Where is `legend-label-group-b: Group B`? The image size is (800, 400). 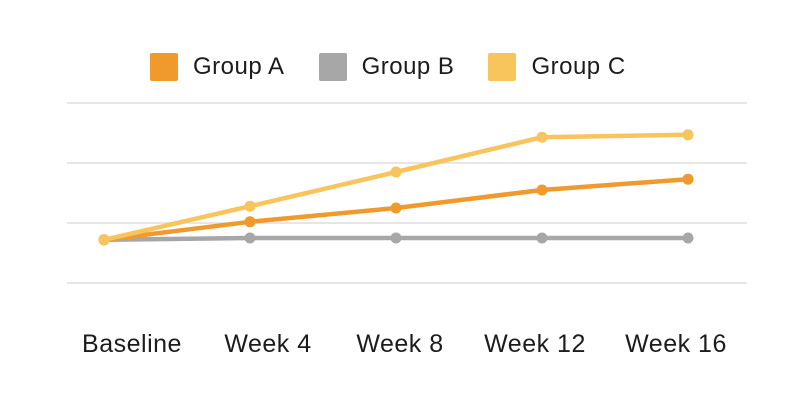
legend-label-group-b: Group B is located at coordinates (408, 66).